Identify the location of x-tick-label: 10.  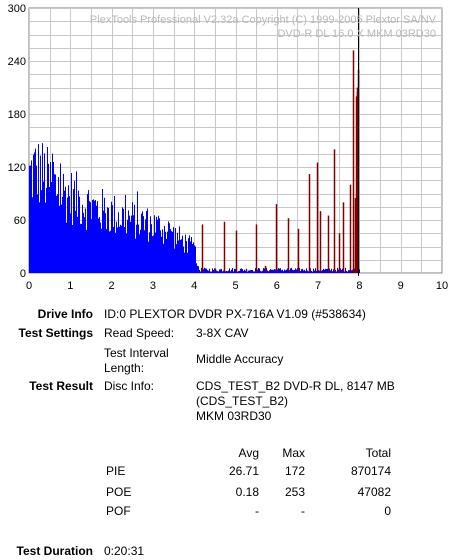
(442, 286).